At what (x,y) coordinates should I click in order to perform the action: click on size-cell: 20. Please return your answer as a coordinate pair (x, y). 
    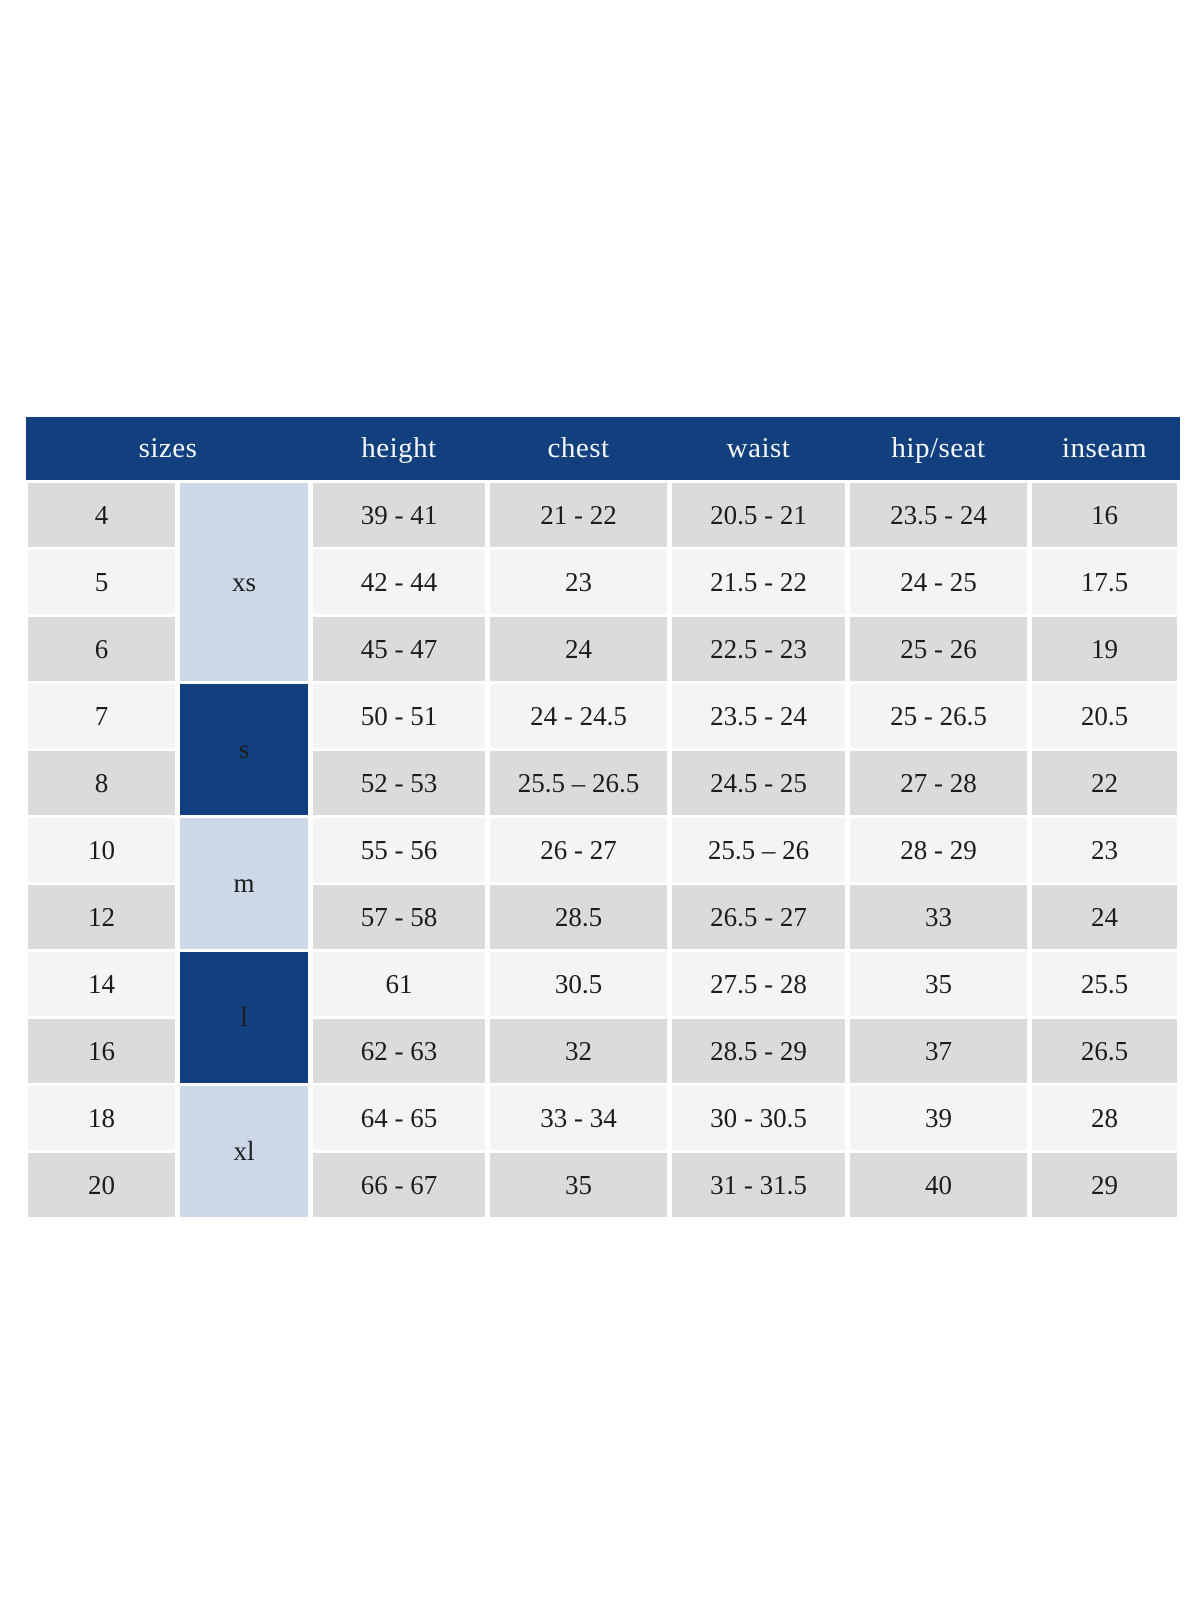
    Looking at the image, I should click on (101, 1185).